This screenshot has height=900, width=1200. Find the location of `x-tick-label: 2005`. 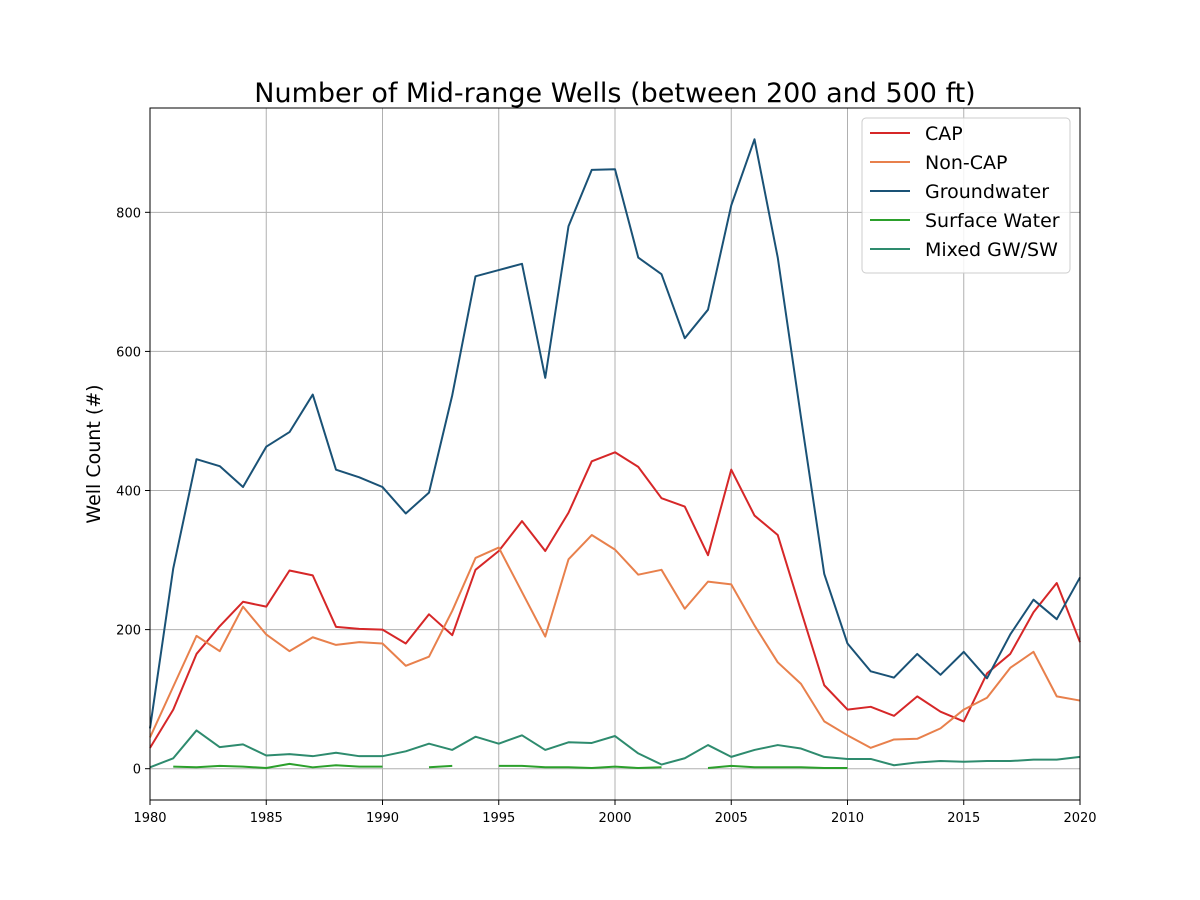

x-tick-label: 2005 is located at coordinates (731, 818).